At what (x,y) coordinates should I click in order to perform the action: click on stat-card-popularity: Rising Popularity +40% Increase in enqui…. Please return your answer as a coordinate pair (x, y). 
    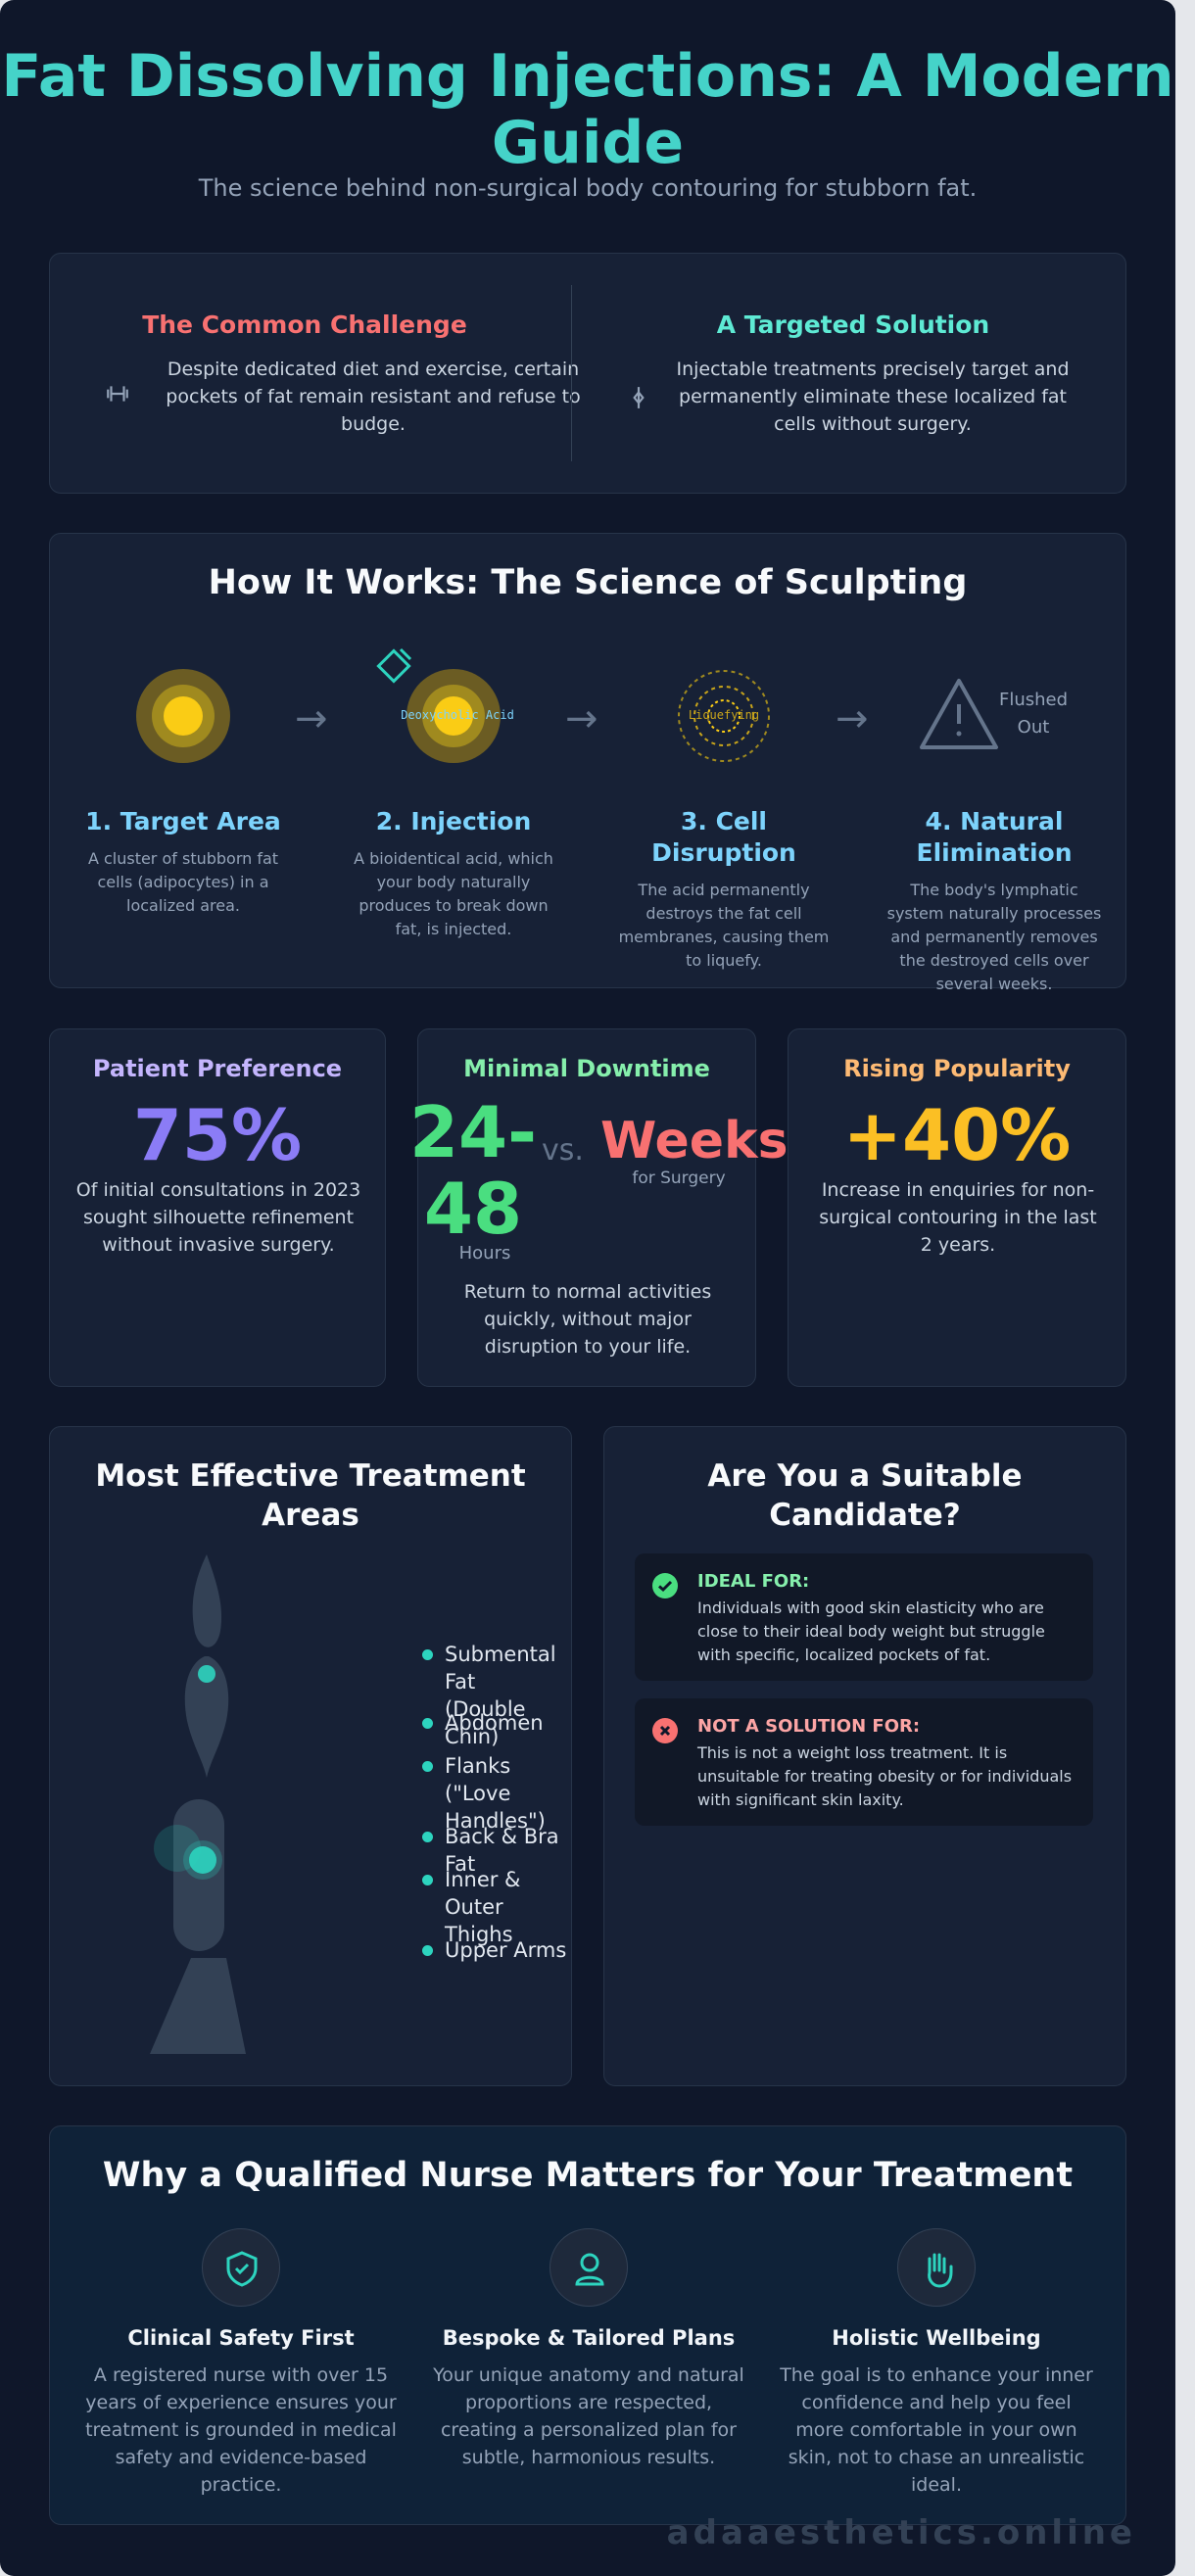
    Looking at the image, I should click on (957, 1208).